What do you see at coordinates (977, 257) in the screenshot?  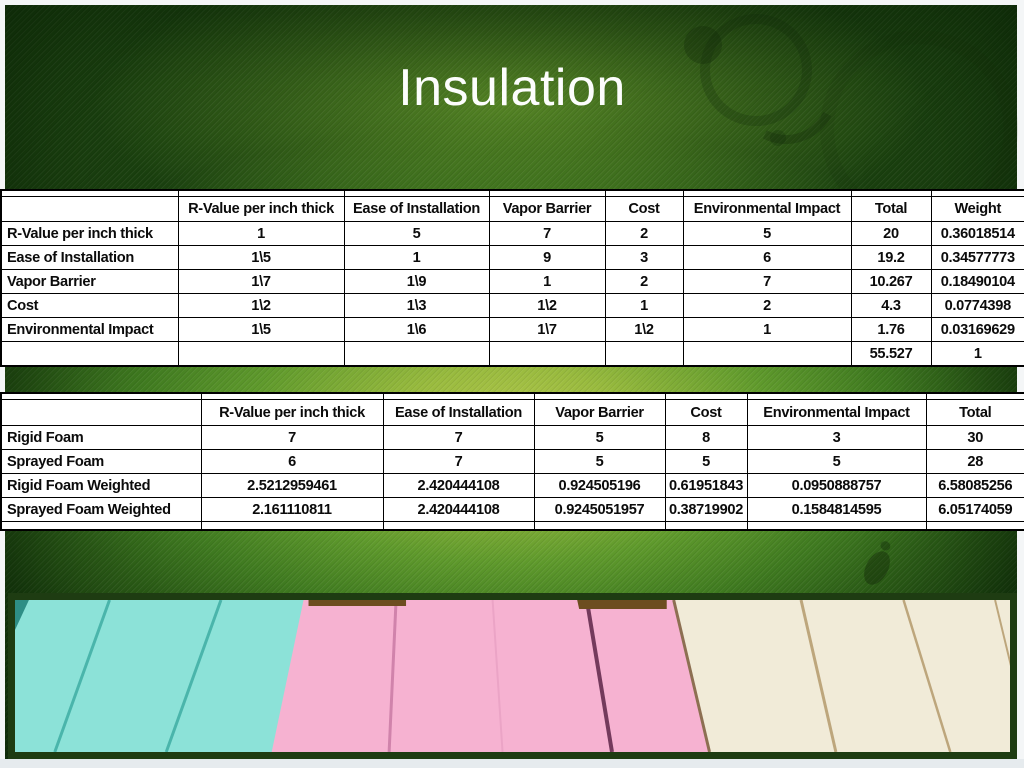 I see `value-cell: 0.34577773` at bounding box center [977, 257].